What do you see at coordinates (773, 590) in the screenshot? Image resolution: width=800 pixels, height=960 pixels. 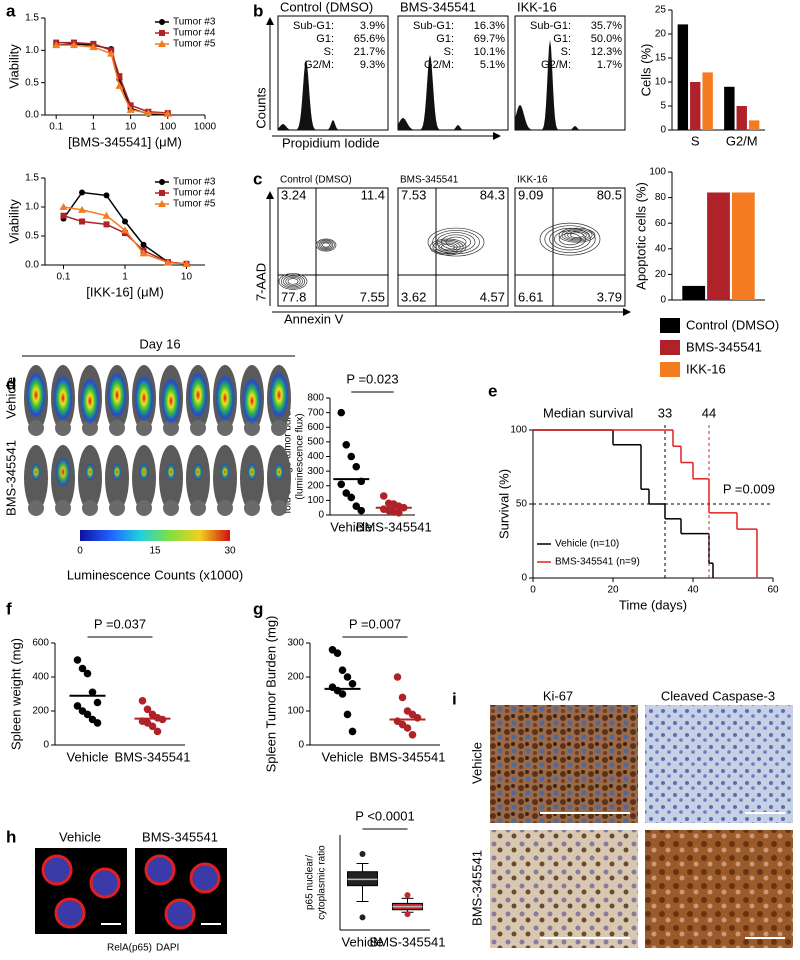 I see `x-tick-label: 60` at bounding box center [773, 590].